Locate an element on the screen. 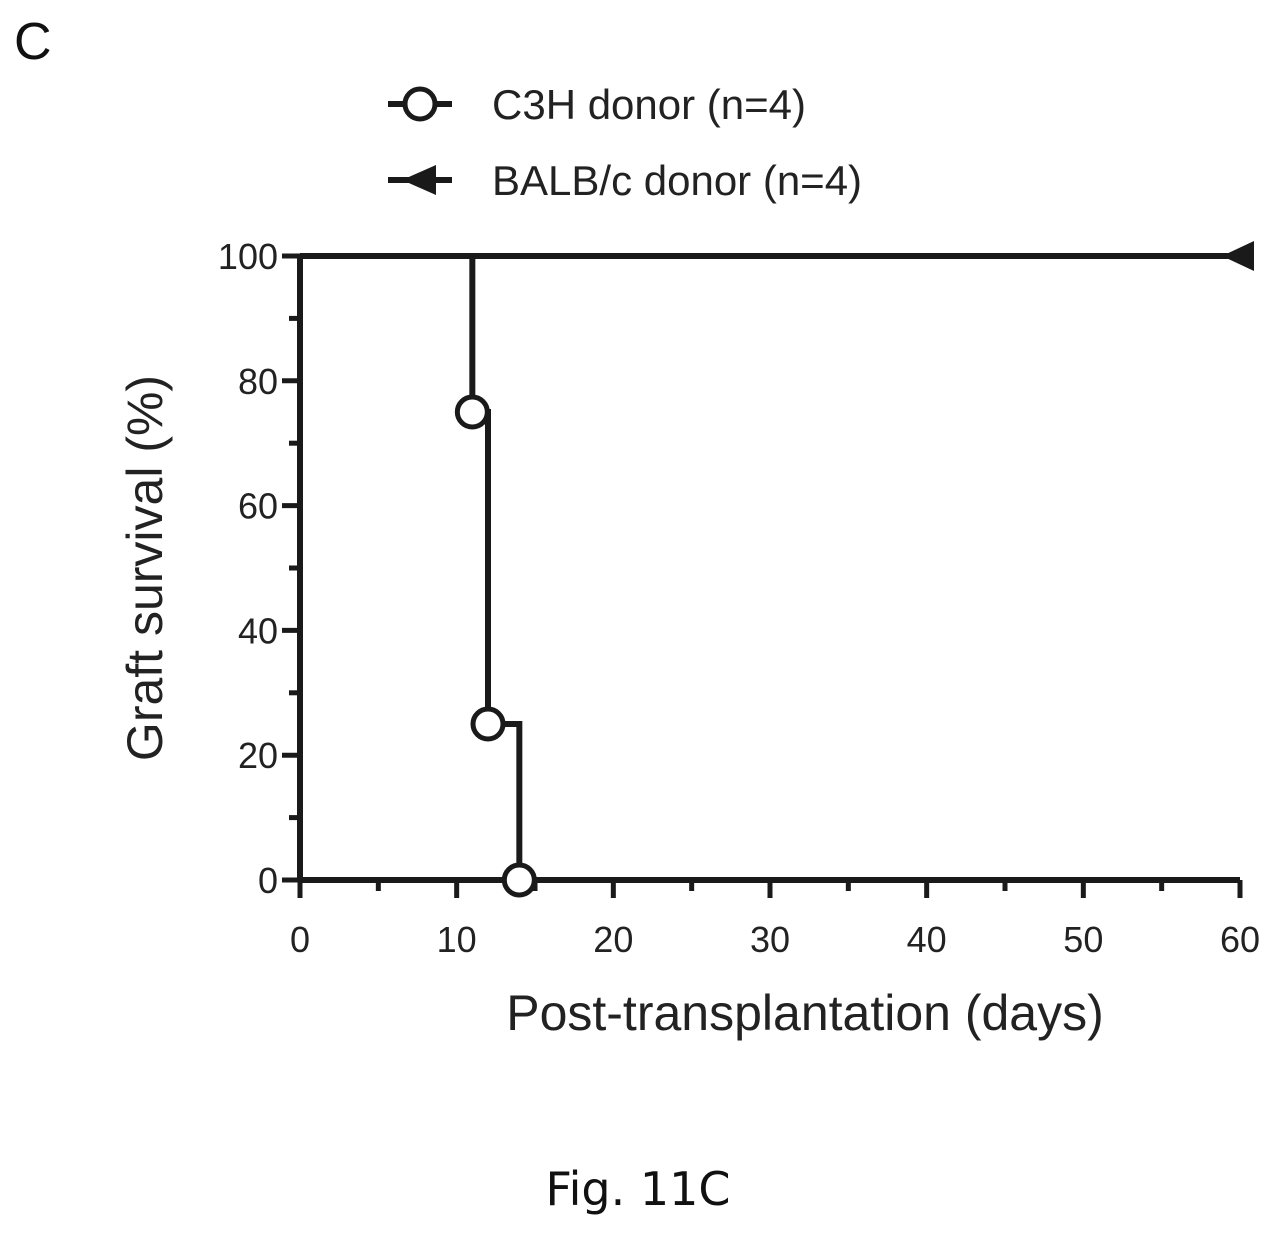  y-ticks: 0 20 40 60 80 100 is located at coordinates (259, 568).